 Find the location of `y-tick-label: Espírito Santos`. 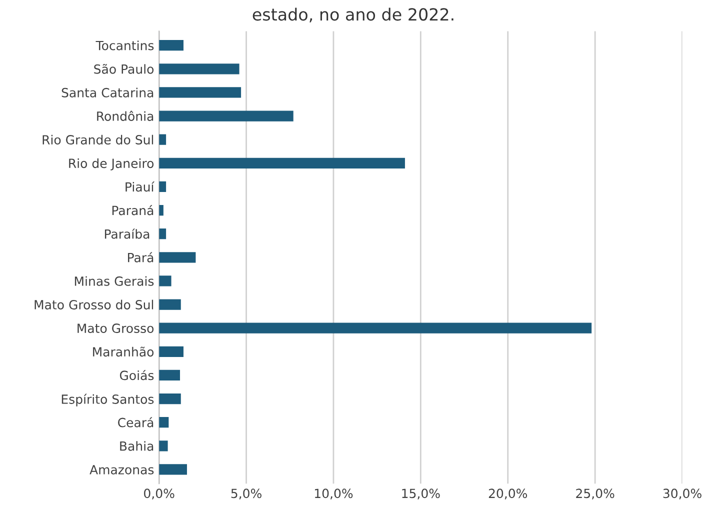

y-tick-label: Espírito Santos is located at coordinates (108, 400).